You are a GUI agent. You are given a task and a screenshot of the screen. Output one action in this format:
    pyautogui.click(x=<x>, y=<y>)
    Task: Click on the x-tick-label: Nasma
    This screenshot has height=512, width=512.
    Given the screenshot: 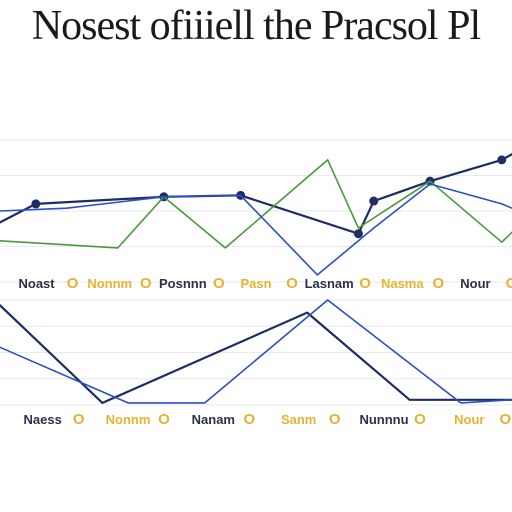 What is the action you would take?
    pyautogui.click(x=402, y=283)
    